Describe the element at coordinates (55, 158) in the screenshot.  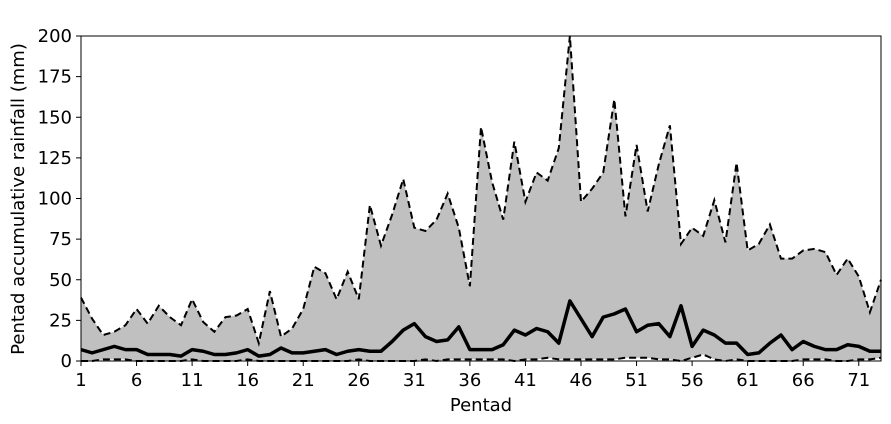
I see `y-tick-label: 125` at that location.